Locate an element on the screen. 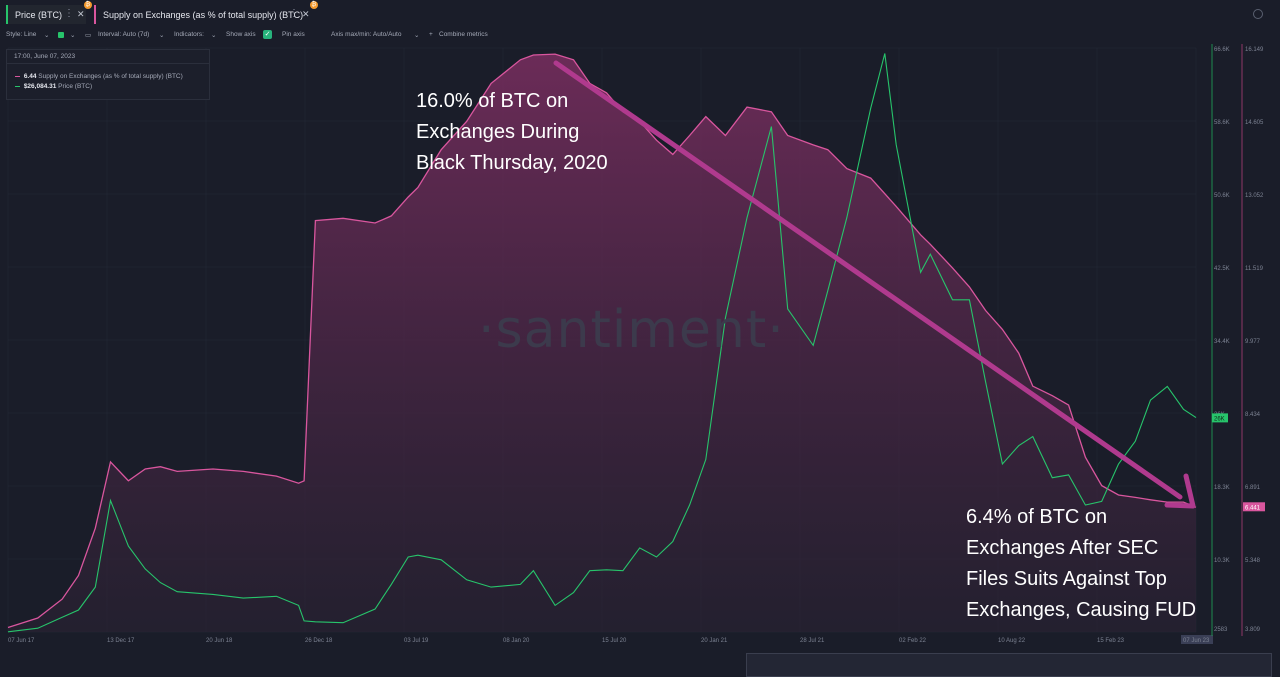 Image resolution: width=1280 pixels, height=677 pixels. tab-price-btc: Price (BTC) ⋮ ✕ ₿ is located at coordinates (49, 12).